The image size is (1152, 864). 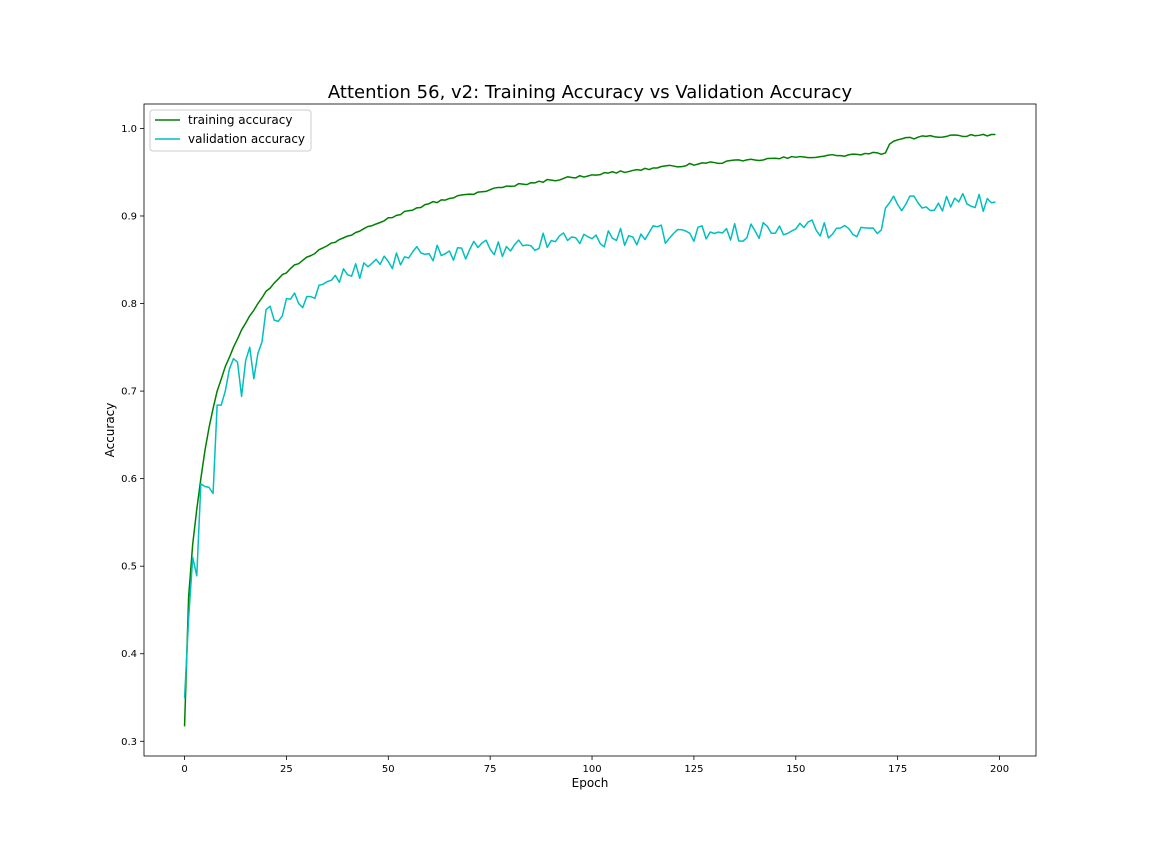 I want to click on legend: training accuracy validation accuracy, so click(x=230, y=130).